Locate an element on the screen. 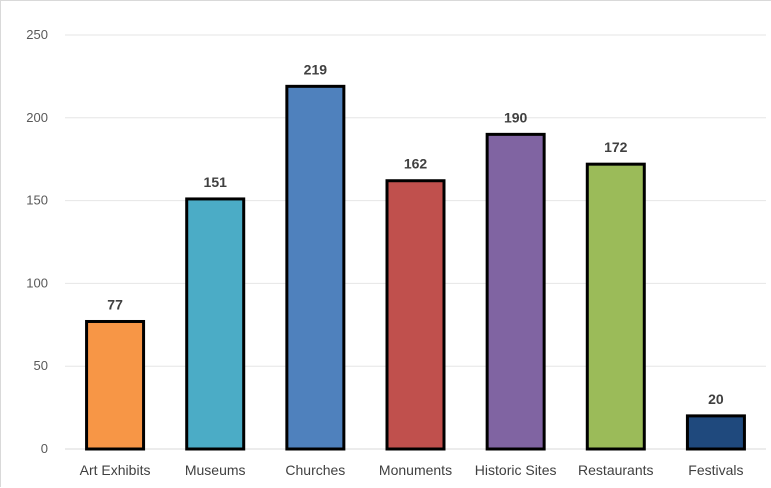 The width and height of the screenshot is (771, 488). category-label: Churches is located at coordinates (315, 470).